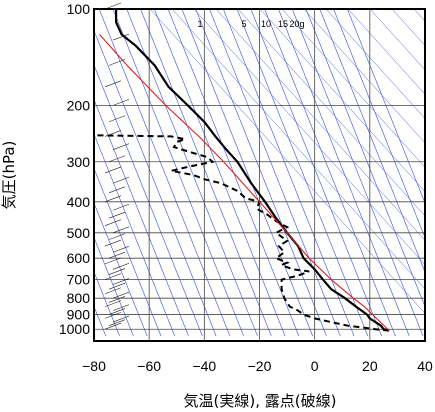 The image size is (435, 412). Describe the element at coordinates (79, 298) in the screenshot. I see `y-tick-label: 800` at that location.